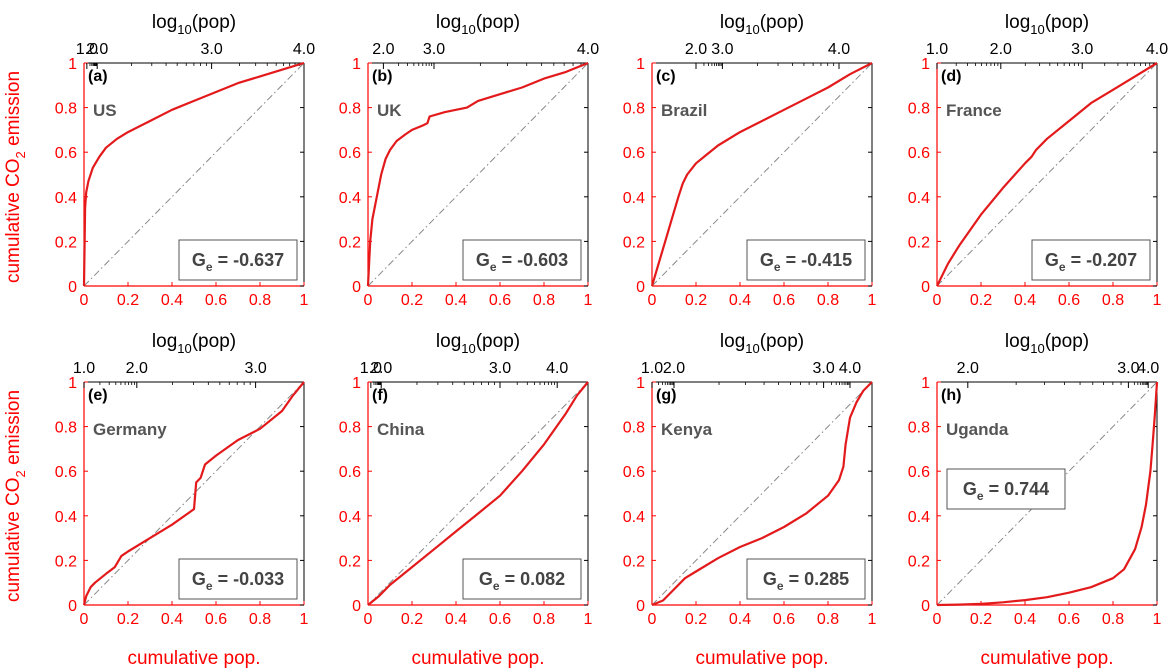 This screenshot has height=671, width=1172. I want to click on country-label: UK, so click(389, 110).